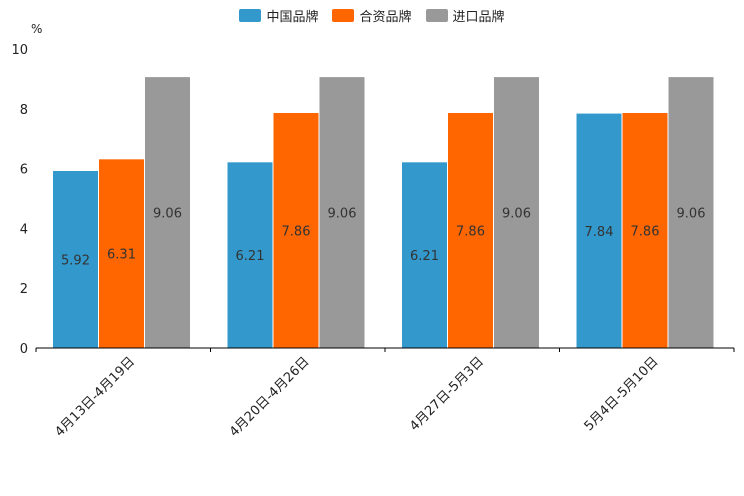 Image resolution: width=744 pixels, height=496 pixels. What do you see at coordinates (478, 17) in the screenshot?
I see `legend-label-import: 进口品牌` at bounding box center [478, 17].